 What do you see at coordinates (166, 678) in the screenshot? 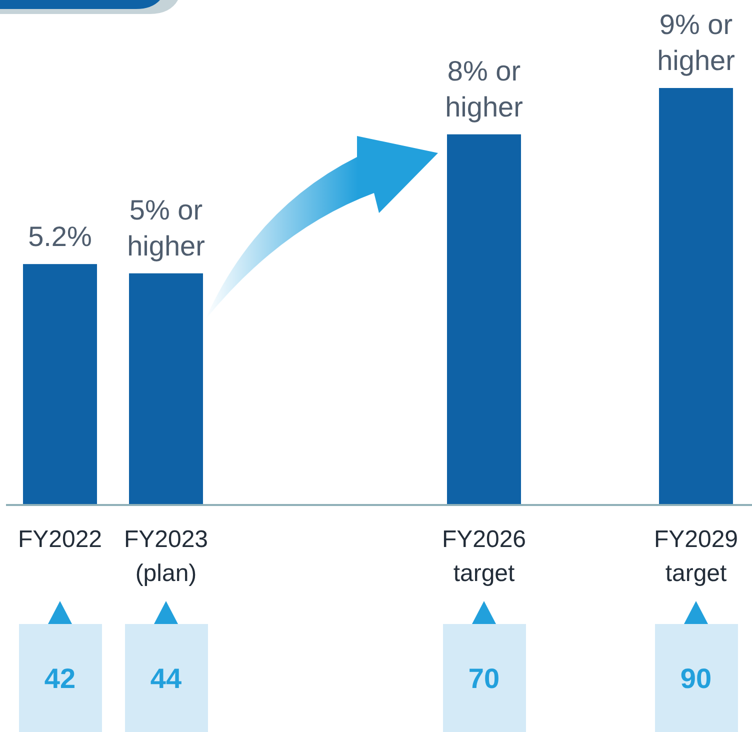
I see `text: 44` at bounding box center [166, 678].